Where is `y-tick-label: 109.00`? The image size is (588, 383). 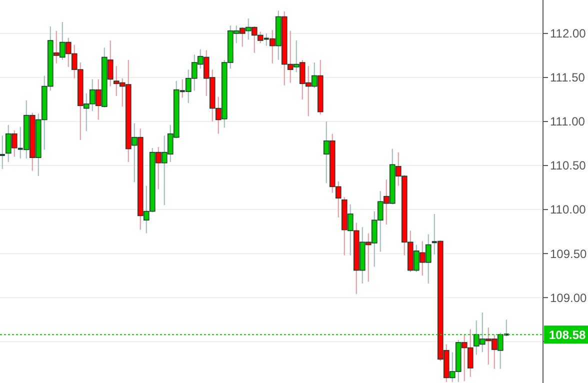
y-tick-label: 109.00 is located at coordinates (569, 297).